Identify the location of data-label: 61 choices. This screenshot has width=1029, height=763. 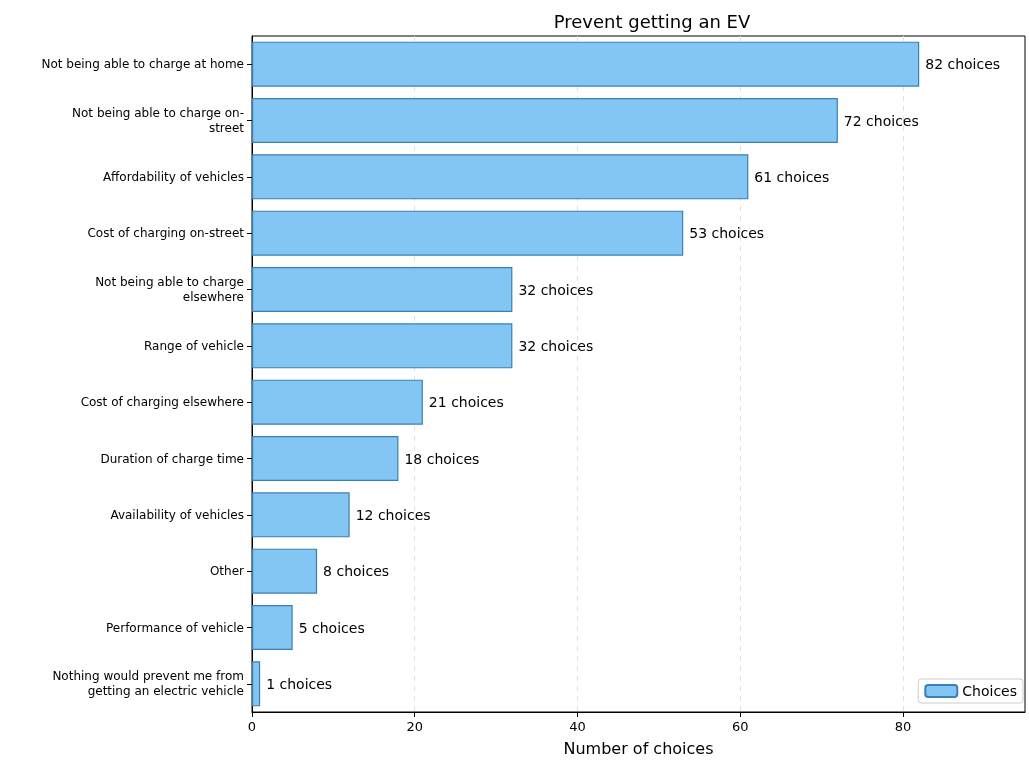
(792, 176).